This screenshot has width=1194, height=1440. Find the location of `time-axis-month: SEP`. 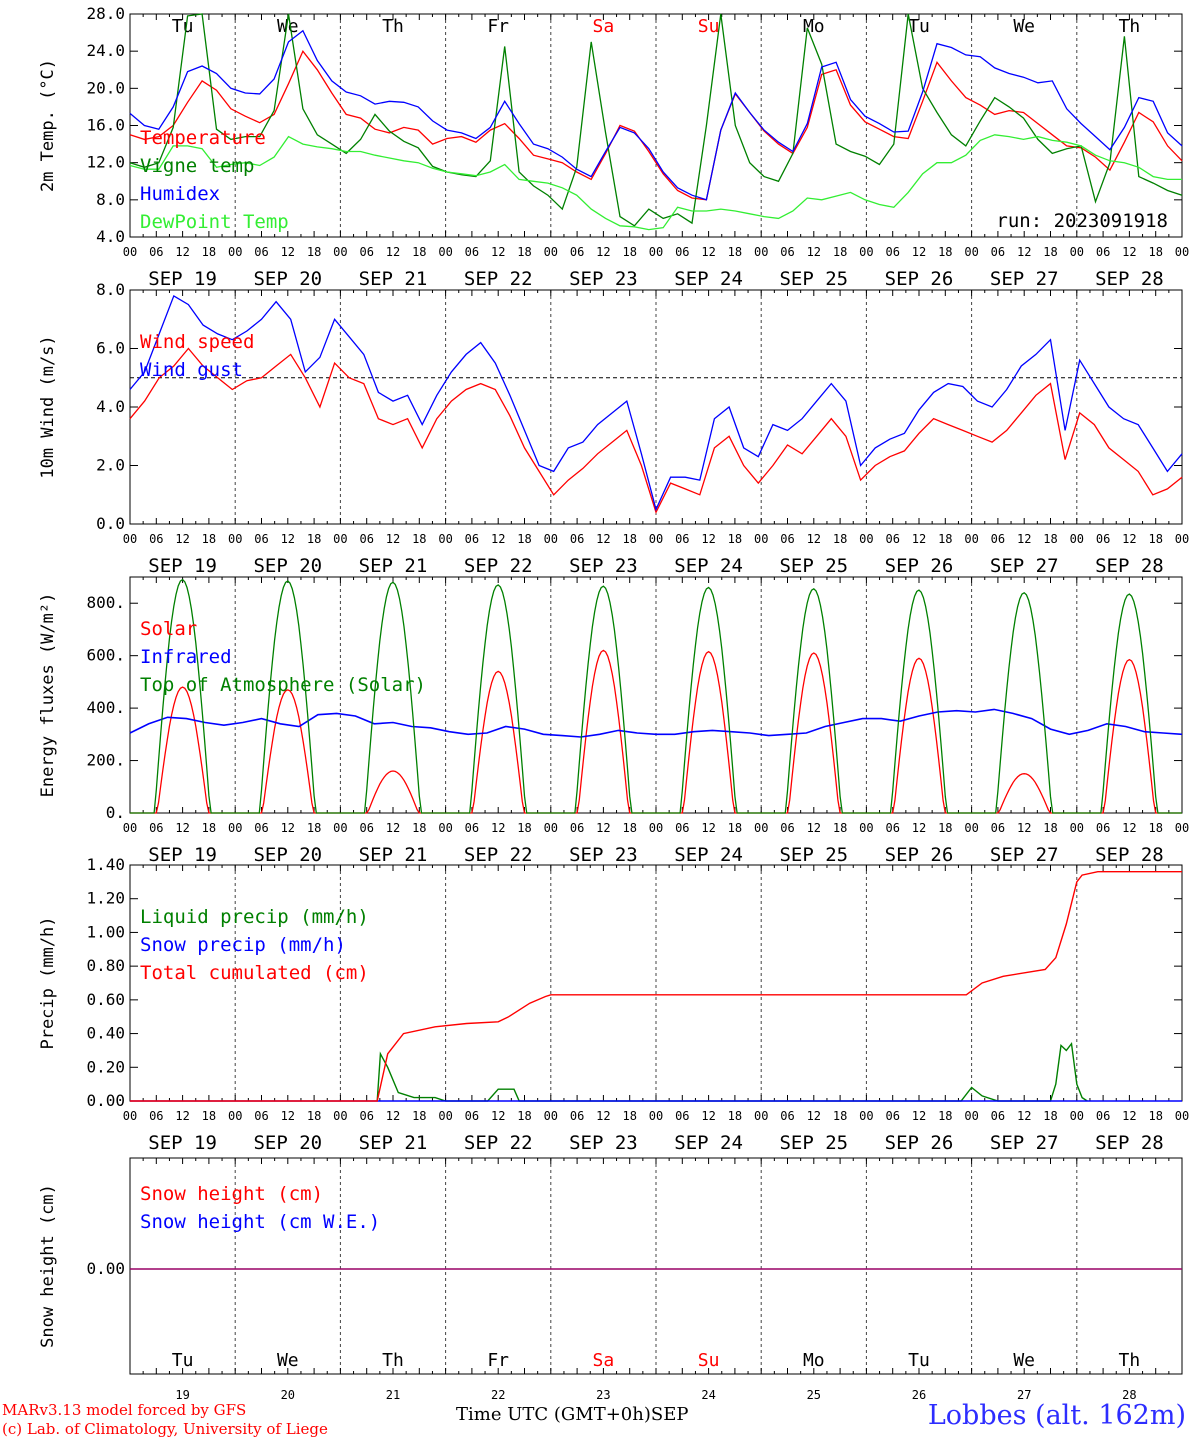

time-axis-month: SEP is located at coordinates (669, 1414).